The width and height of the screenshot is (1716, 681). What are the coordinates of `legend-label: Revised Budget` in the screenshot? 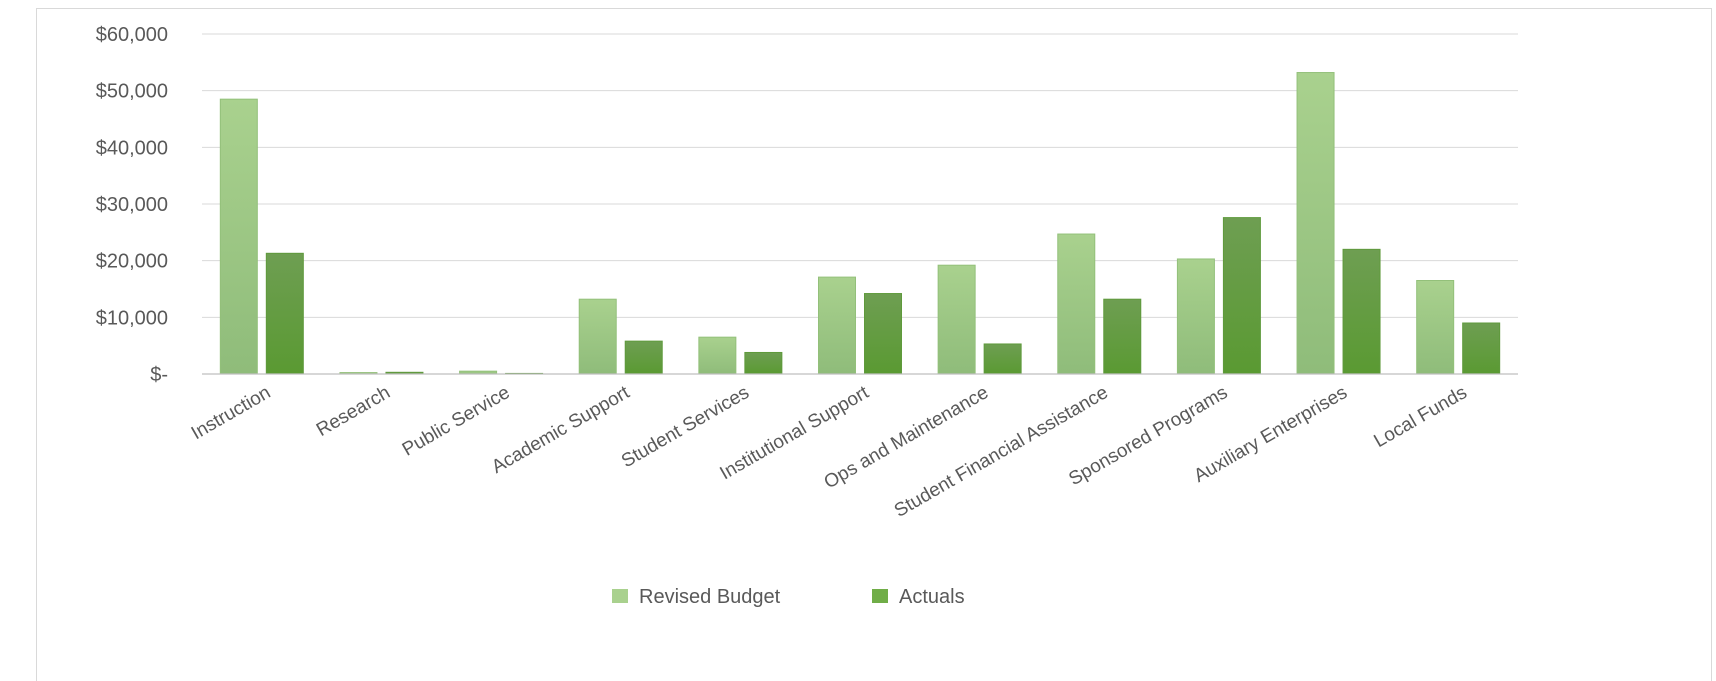 It's located at (710, 597).